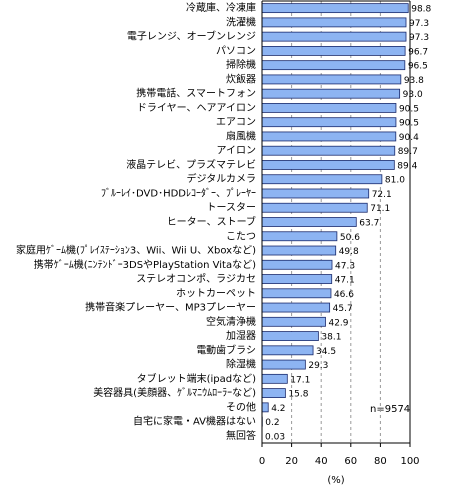  I want to click on annotation: n=9574, so click(390, 409).